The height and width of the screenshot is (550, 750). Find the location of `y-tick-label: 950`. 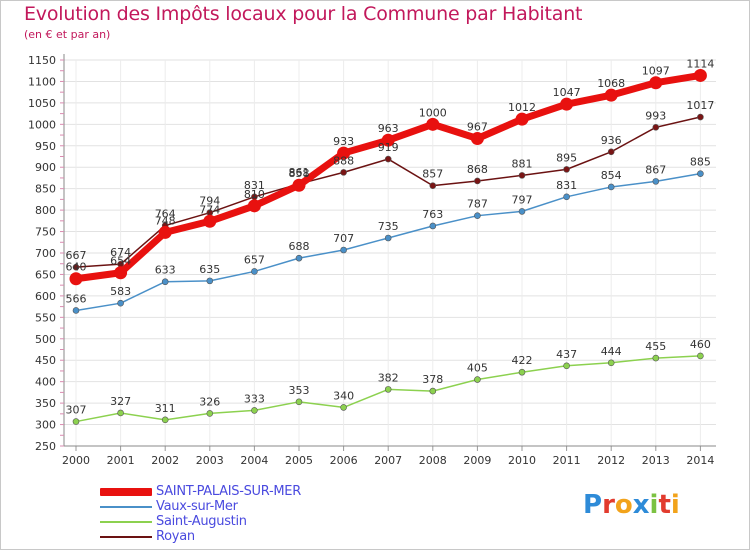

y-tick-label: 950 is located at coordinates (45, 146).